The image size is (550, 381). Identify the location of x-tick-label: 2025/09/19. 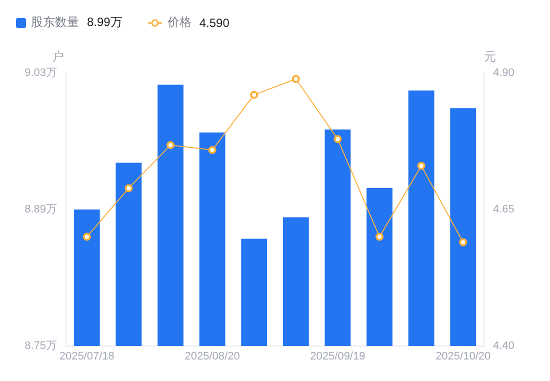
(338, 356).